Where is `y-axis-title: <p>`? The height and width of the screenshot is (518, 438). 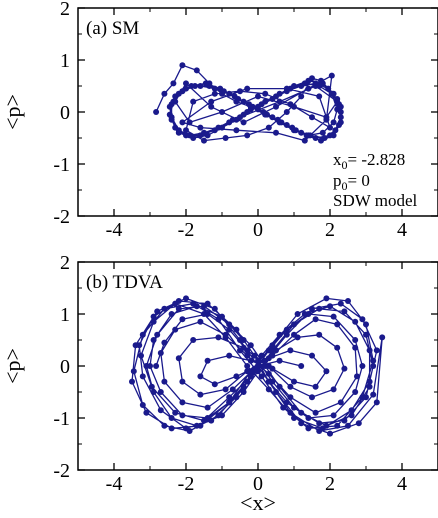
y-axis-title: <p> is located at coordinates (12, 366).